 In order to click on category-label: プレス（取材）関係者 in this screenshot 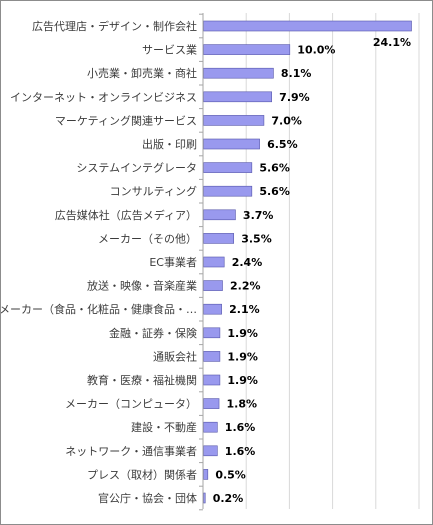, I will do `click(142, 474)`.